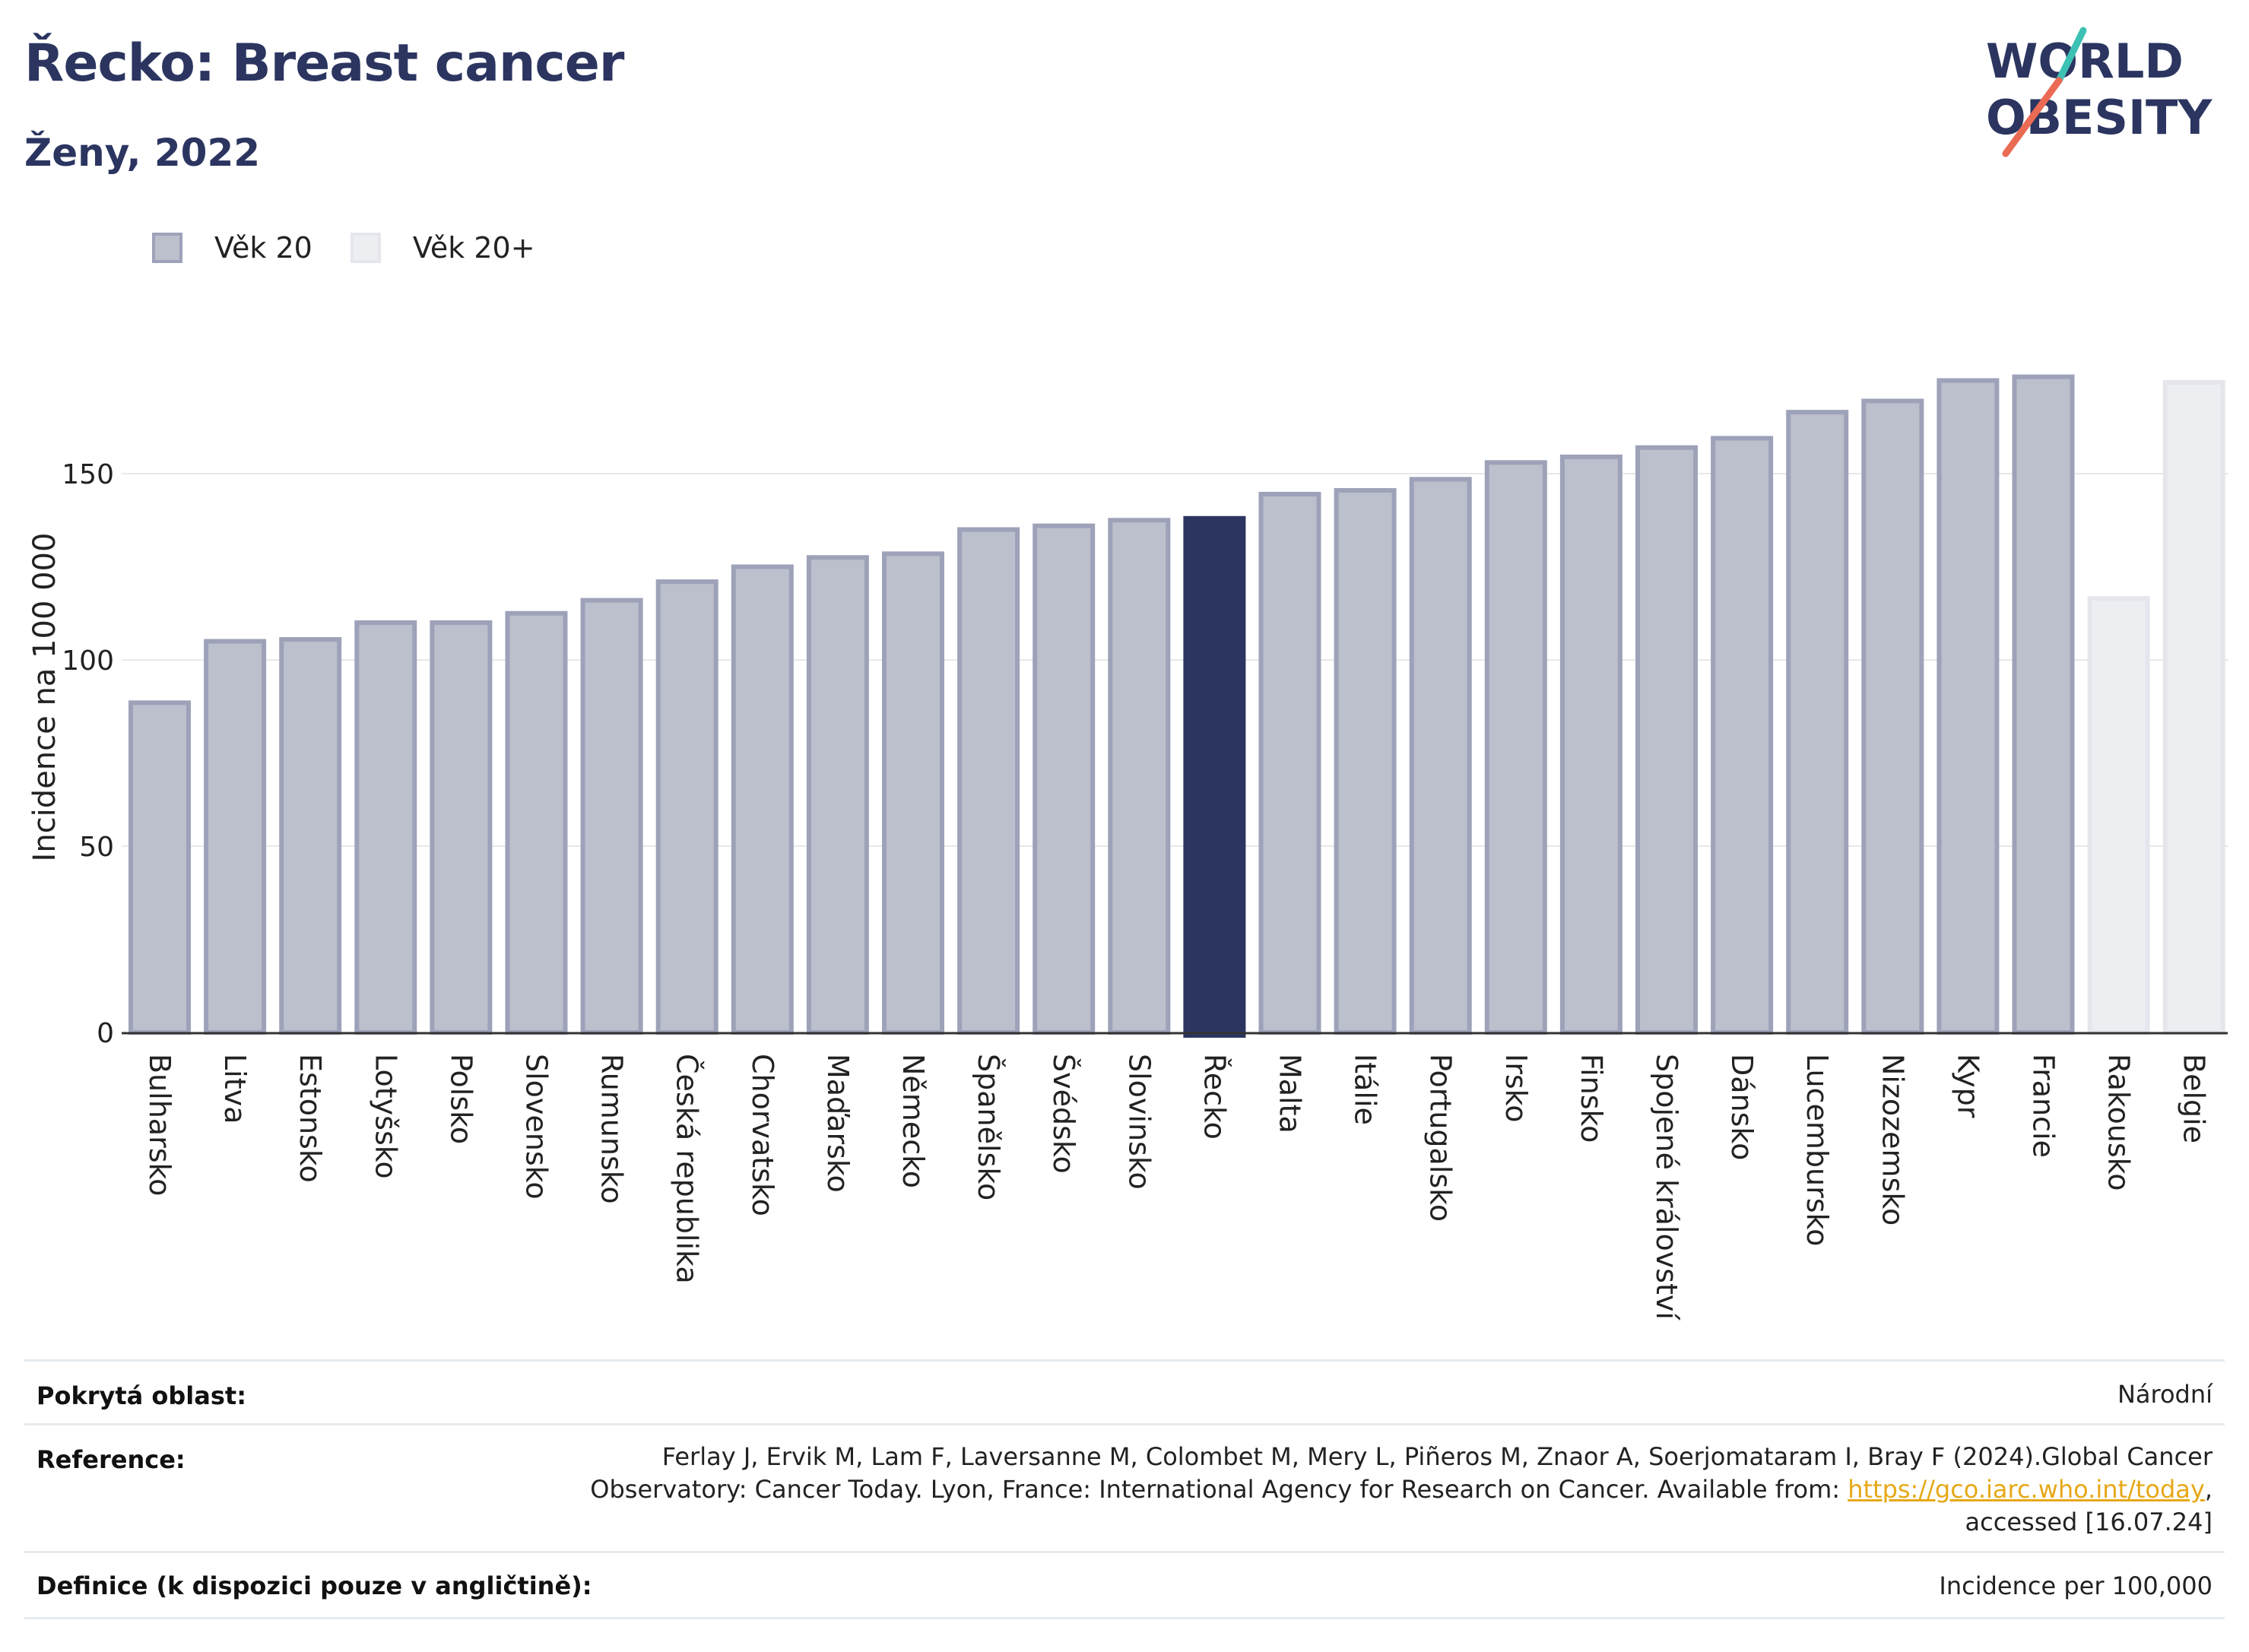 This screenshot has width=2249, height=1652. What do you see at coordinates (167, 248) in the screenshot?
I see `legend-swatch-vek20` at bounding box center [167, 248].